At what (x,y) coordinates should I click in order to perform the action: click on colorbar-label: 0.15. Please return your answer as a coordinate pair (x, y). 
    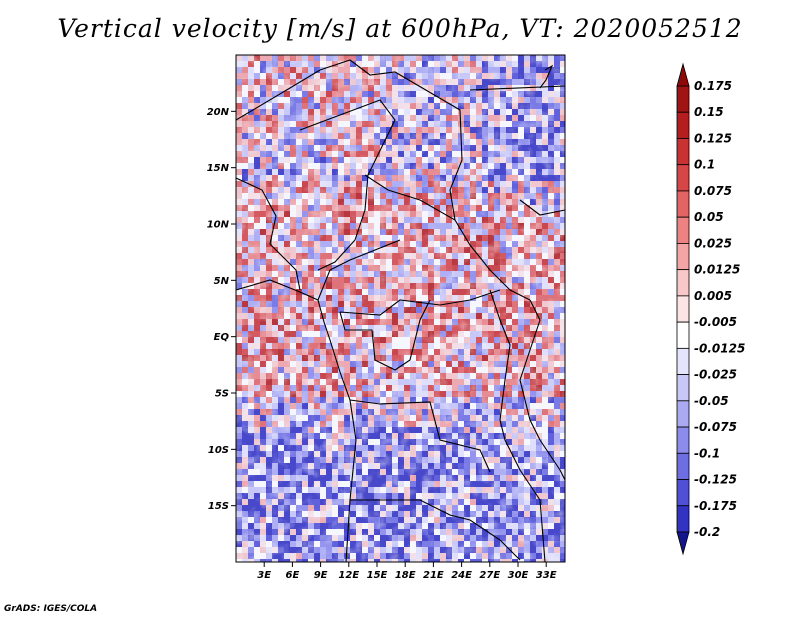
    Looking at the image, I should click on (709, 112).